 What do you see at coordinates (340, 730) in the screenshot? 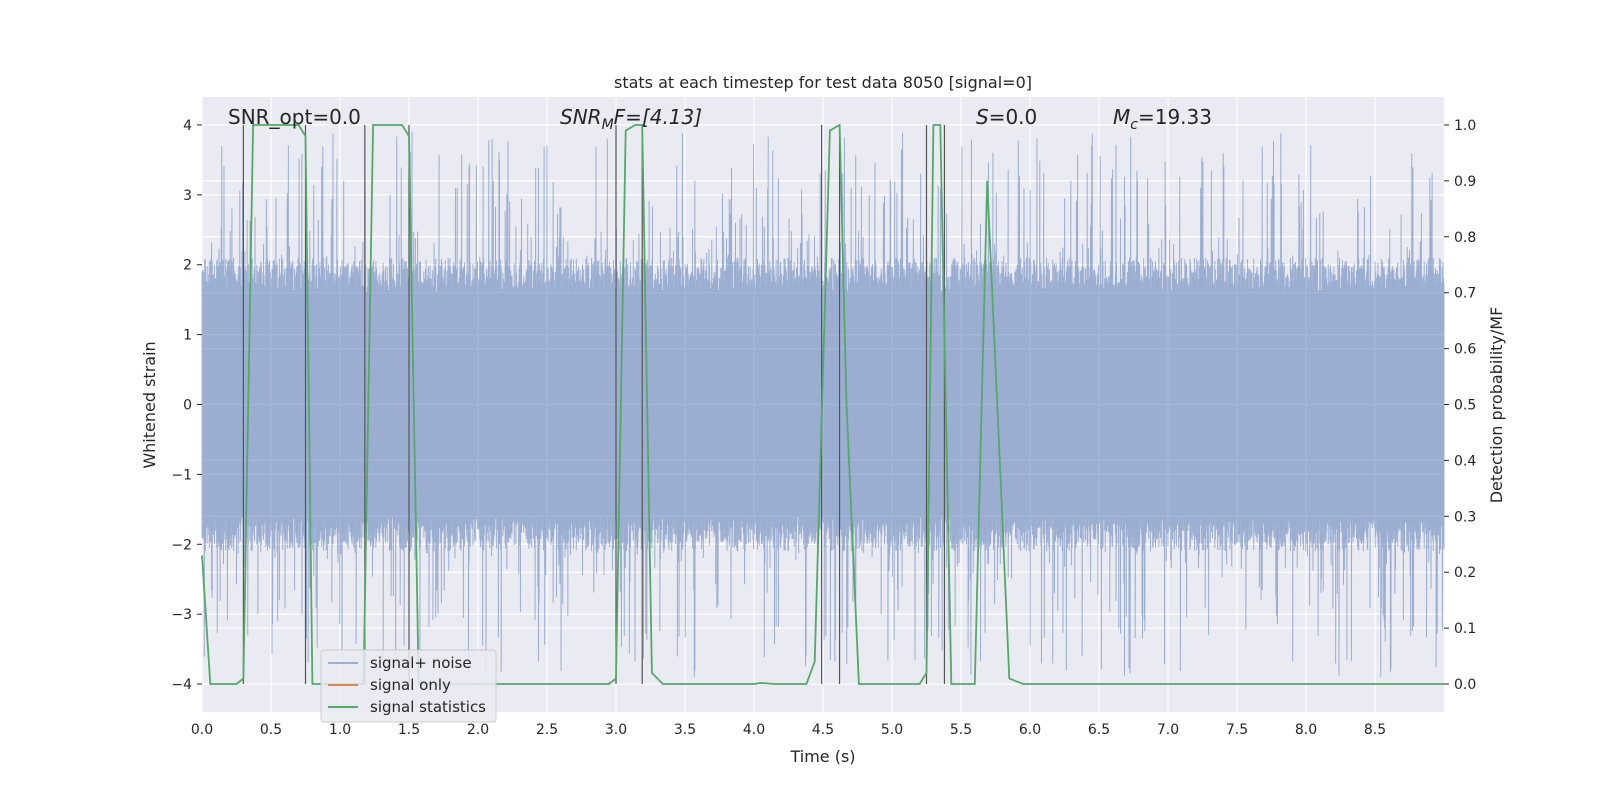
I see `x-tick-label: 1.0` at bounding box center [340, 730].